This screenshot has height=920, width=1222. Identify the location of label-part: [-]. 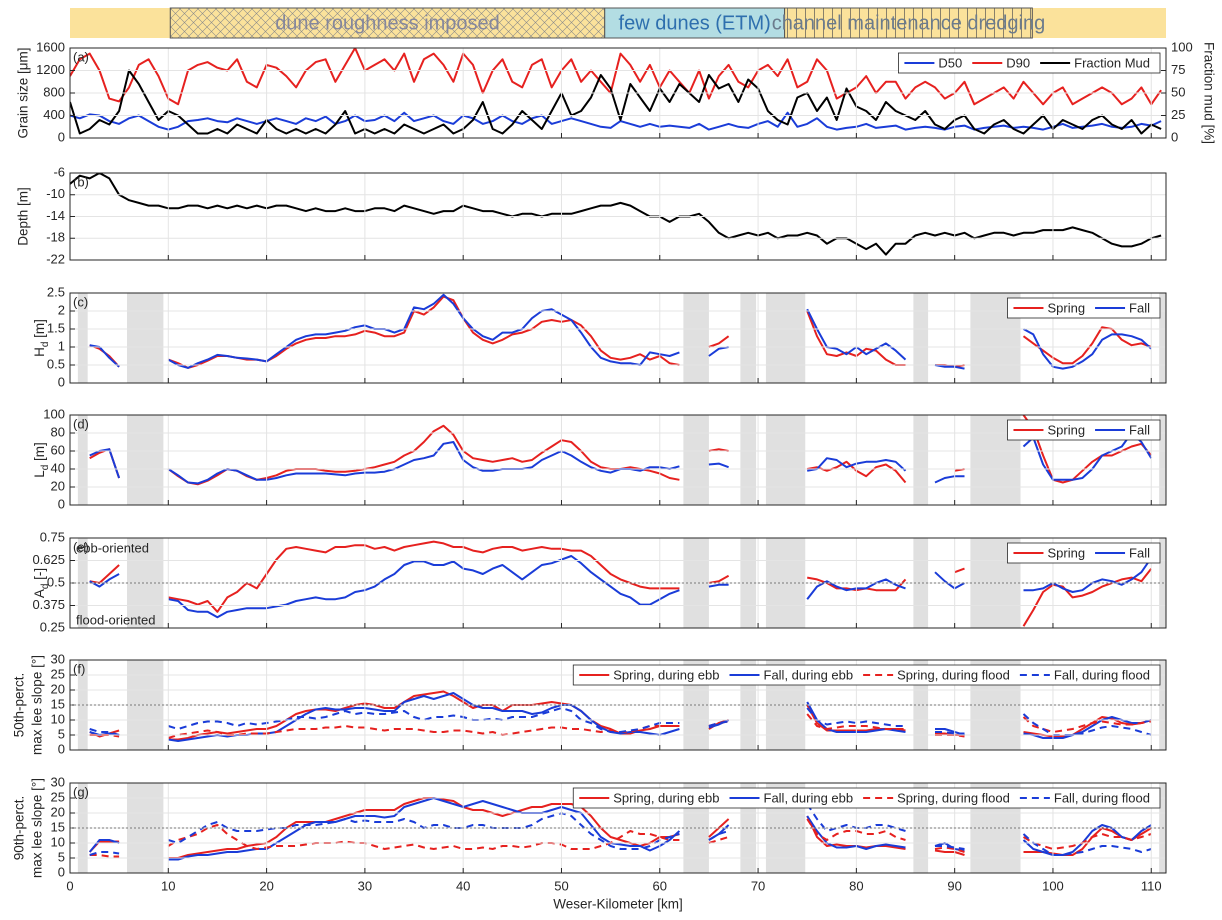
(39, 576).